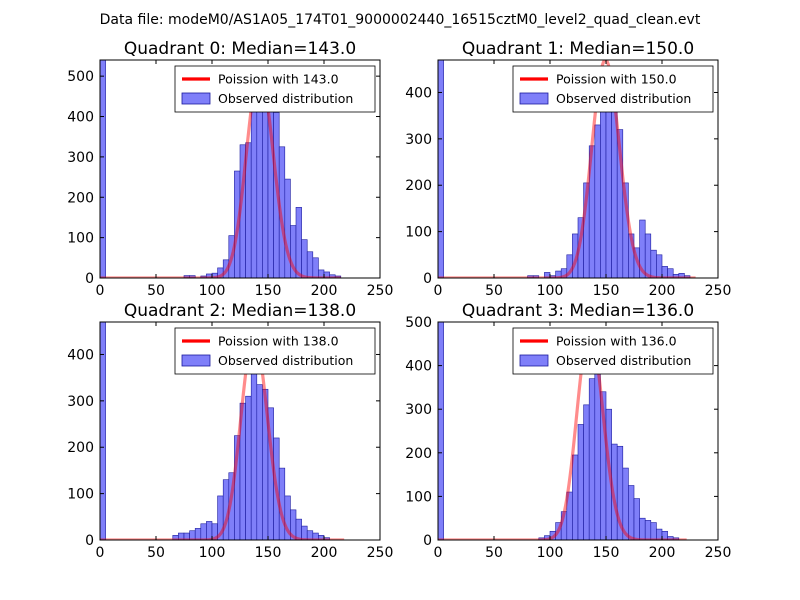  I want to click on y-tick-label: 500, so click(80, 77).